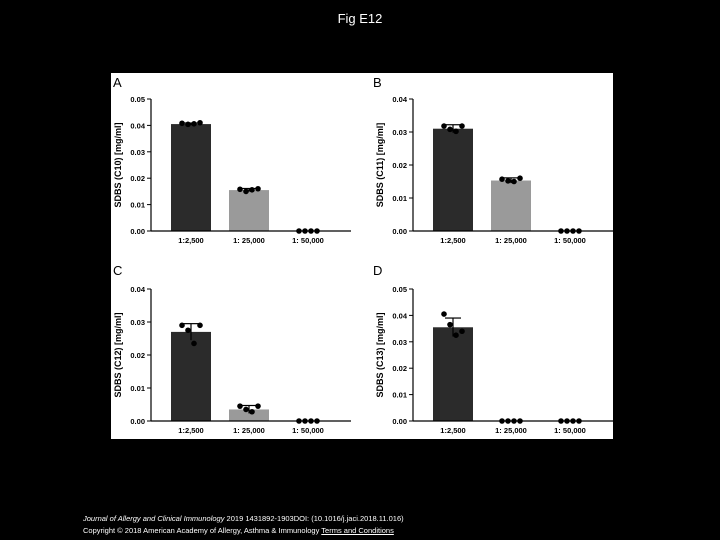  Describe the element at coordinates (357, 530) in the screenshot. I see `terms-and-conditions-link: Terms and Conditions` at that location.